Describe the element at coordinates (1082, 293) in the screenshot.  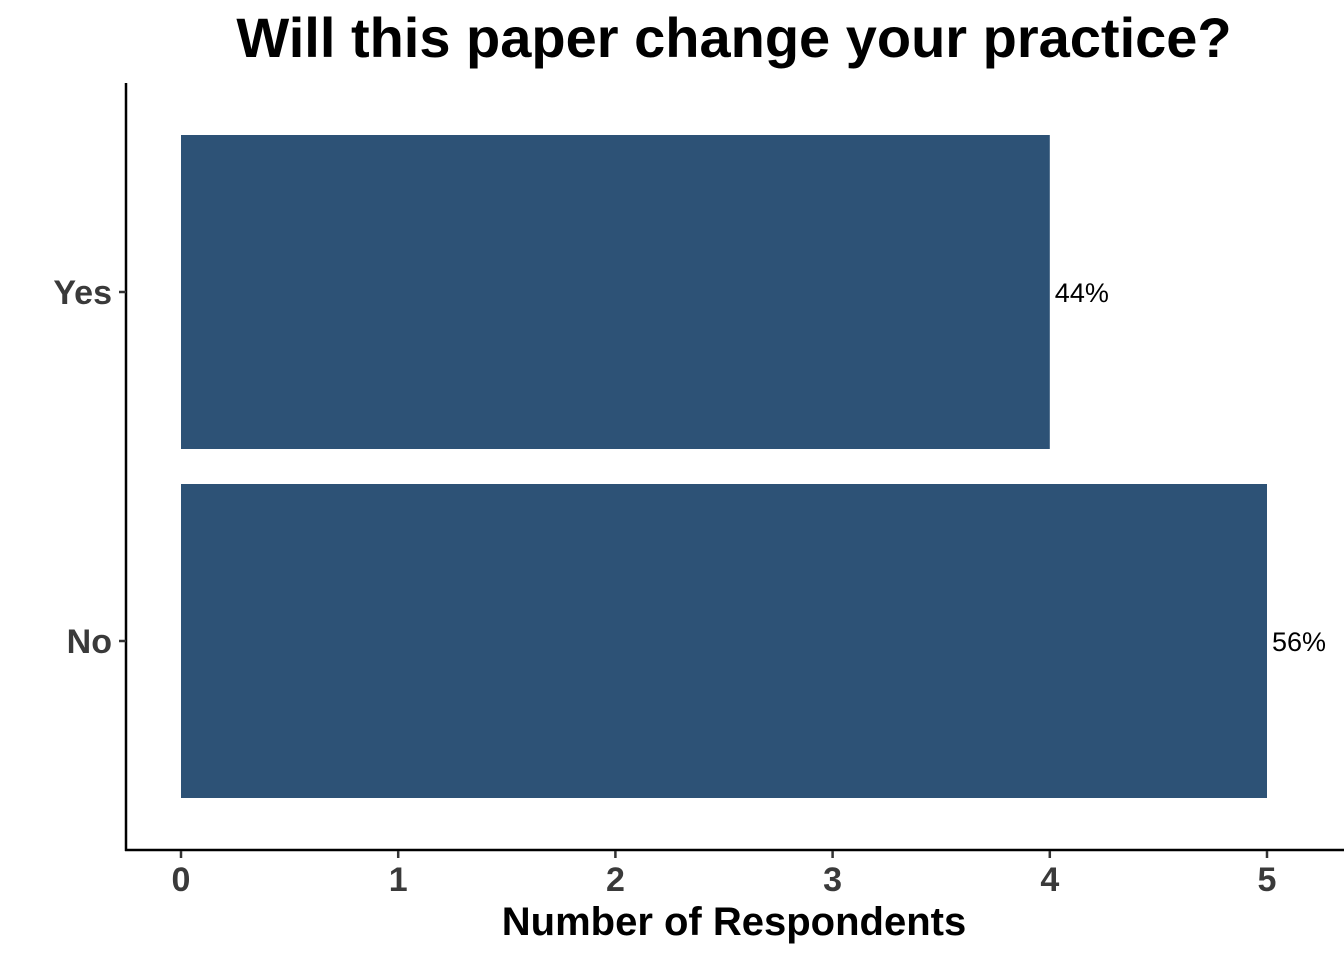
I see `data-label-yes: 44%` at that location.